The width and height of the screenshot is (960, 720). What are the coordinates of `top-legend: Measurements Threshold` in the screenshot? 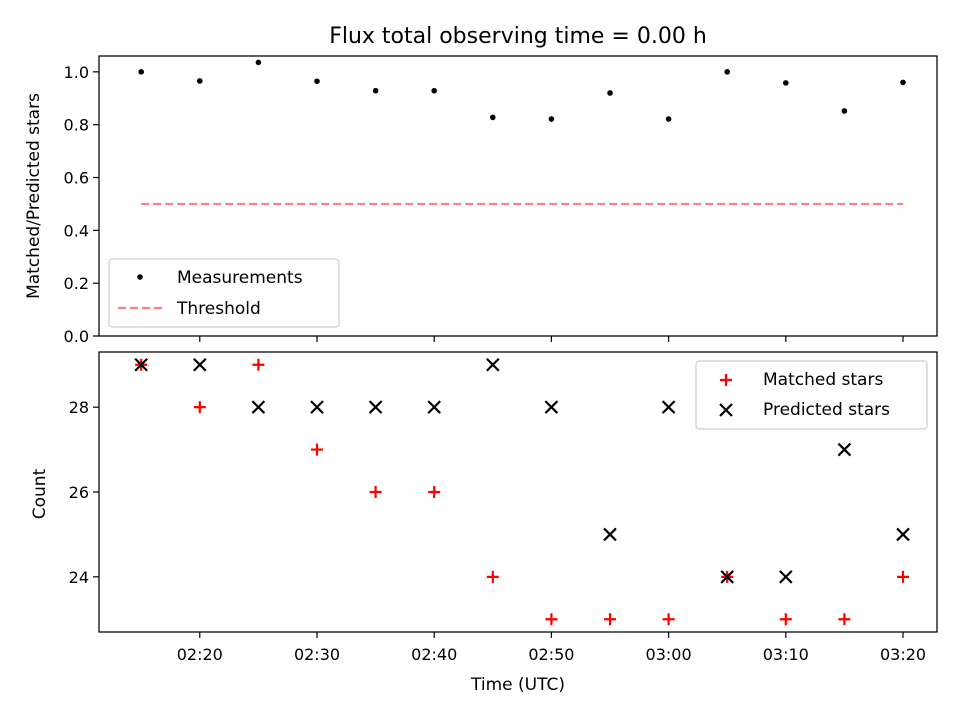 It's located at (224, 293).